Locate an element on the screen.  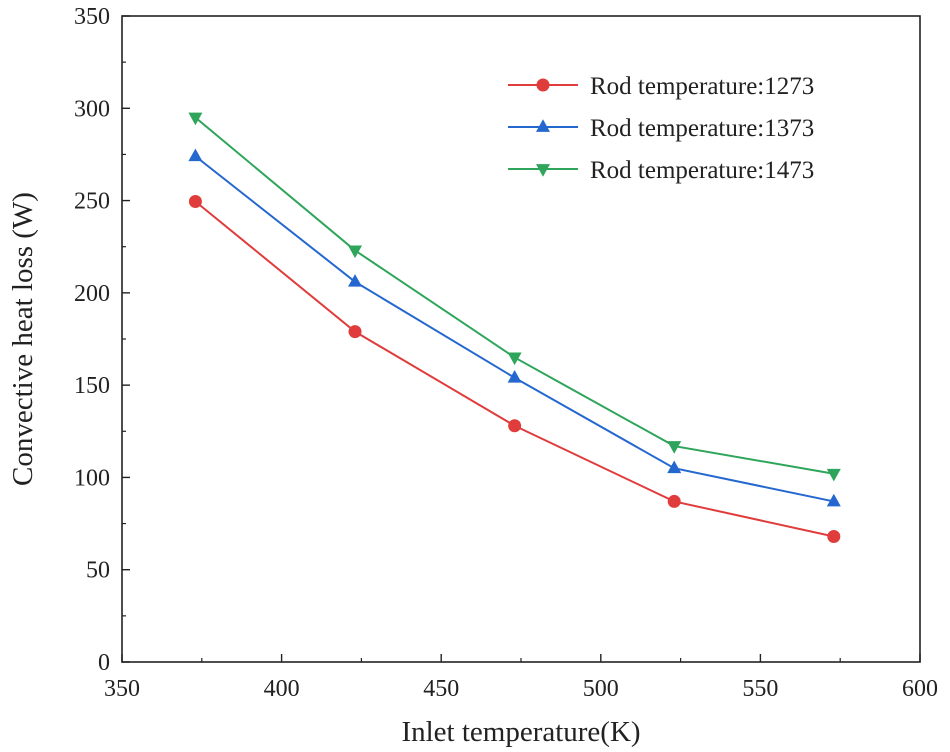
x-tick-labels: 350 400 450 500 550 600 is located at coordinates (521, 689).